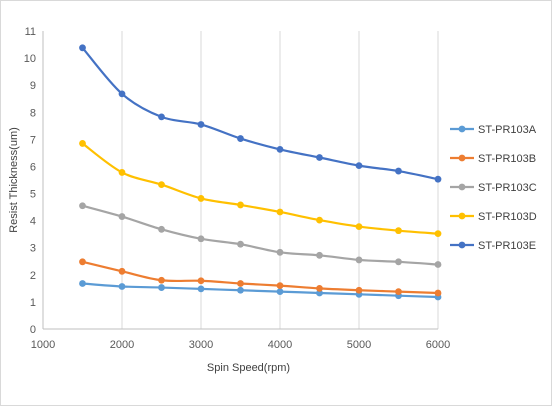 This screenshot has width=552, height=406. What do you see at coordinates (33, 113) in the screenshot?
I see `y-tick-label: 8` at bounding box center [33, 113].